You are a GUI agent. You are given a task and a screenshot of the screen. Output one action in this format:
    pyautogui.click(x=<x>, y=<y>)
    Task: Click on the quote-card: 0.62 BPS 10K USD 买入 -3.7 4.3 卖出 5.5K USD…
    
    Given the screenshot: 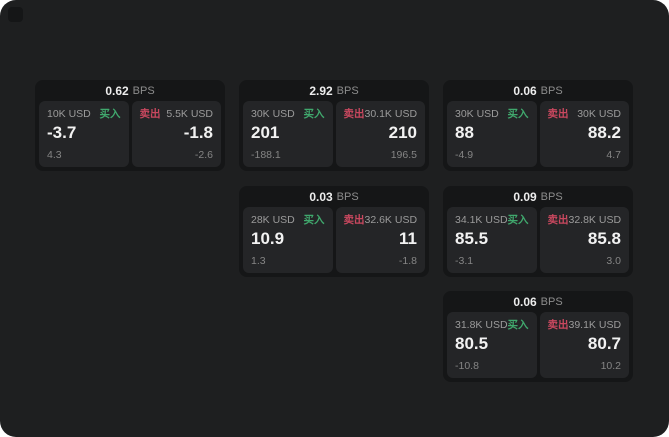 What is the action you would take?
    pyautogui.click(x=130, y=125)
    